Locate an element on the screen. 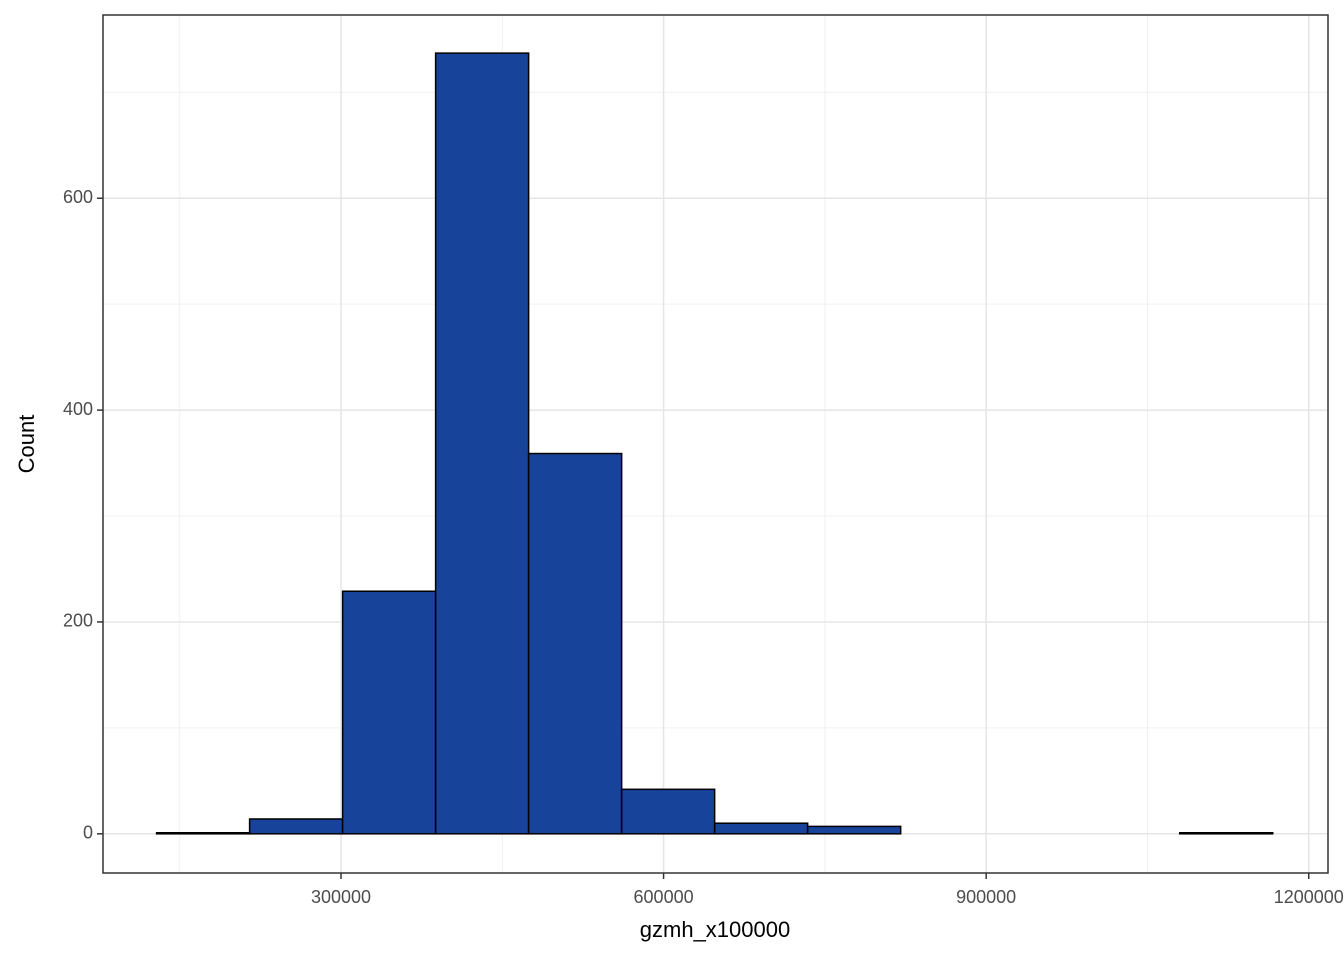  y-tick-label: 0 is located at coordinates (88, 833).